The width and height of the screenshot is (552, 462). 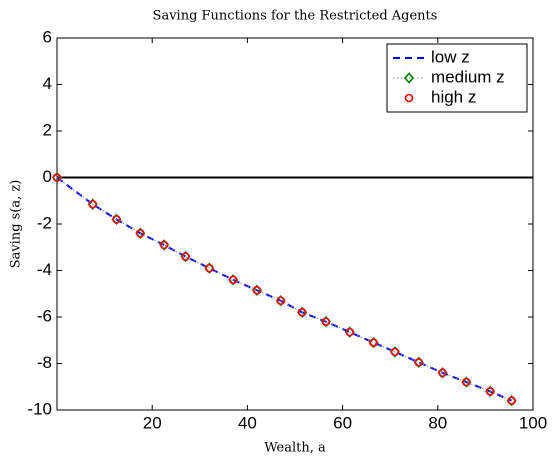 What do you see at coordinates (468, 76) in the screenshot?
I see `legend-label: medium z` at bounding box center [468, 76].